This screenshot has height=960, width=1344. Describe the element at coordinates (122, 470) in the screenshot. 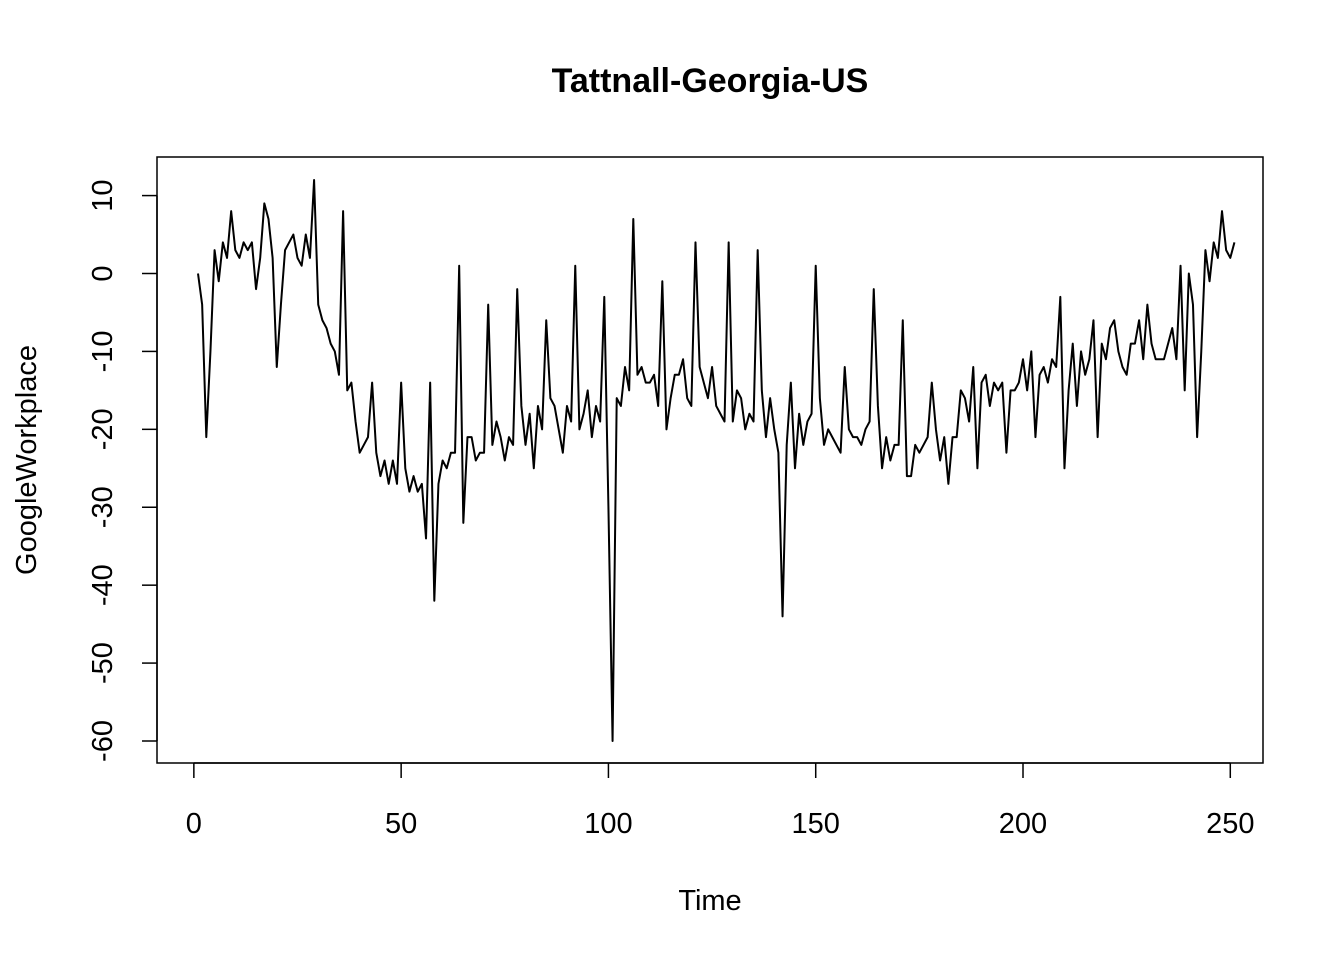

I see `y-axis: -60 -50 -40 -30 -20 -10 0 10` at that location.